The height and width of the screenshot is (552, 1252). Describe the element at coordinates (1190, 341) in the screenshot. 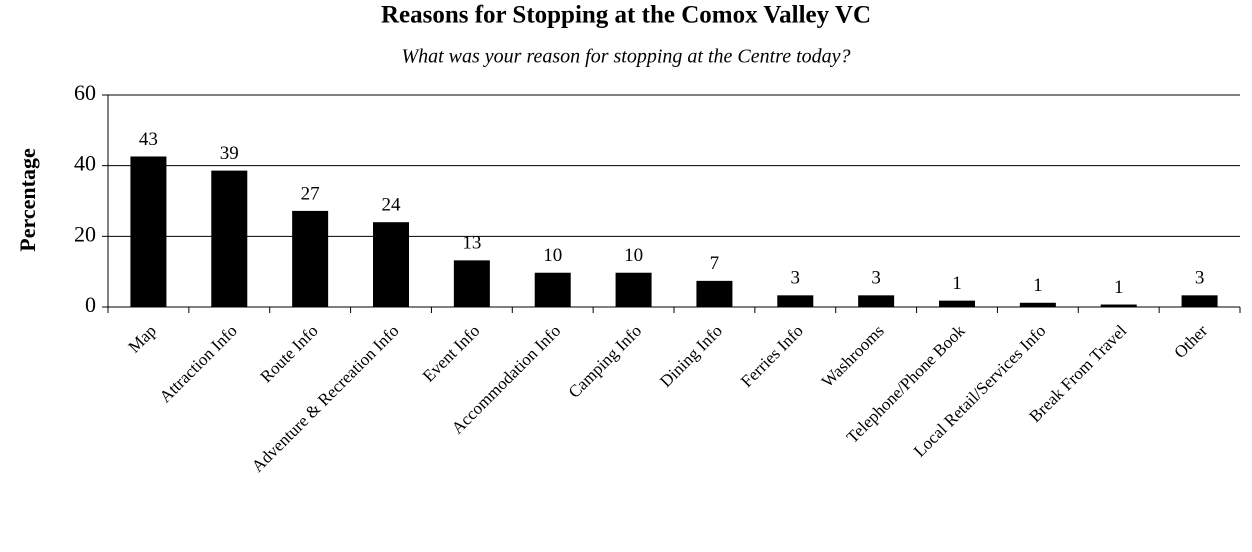

I see `x-tick-label: Other` at that location.